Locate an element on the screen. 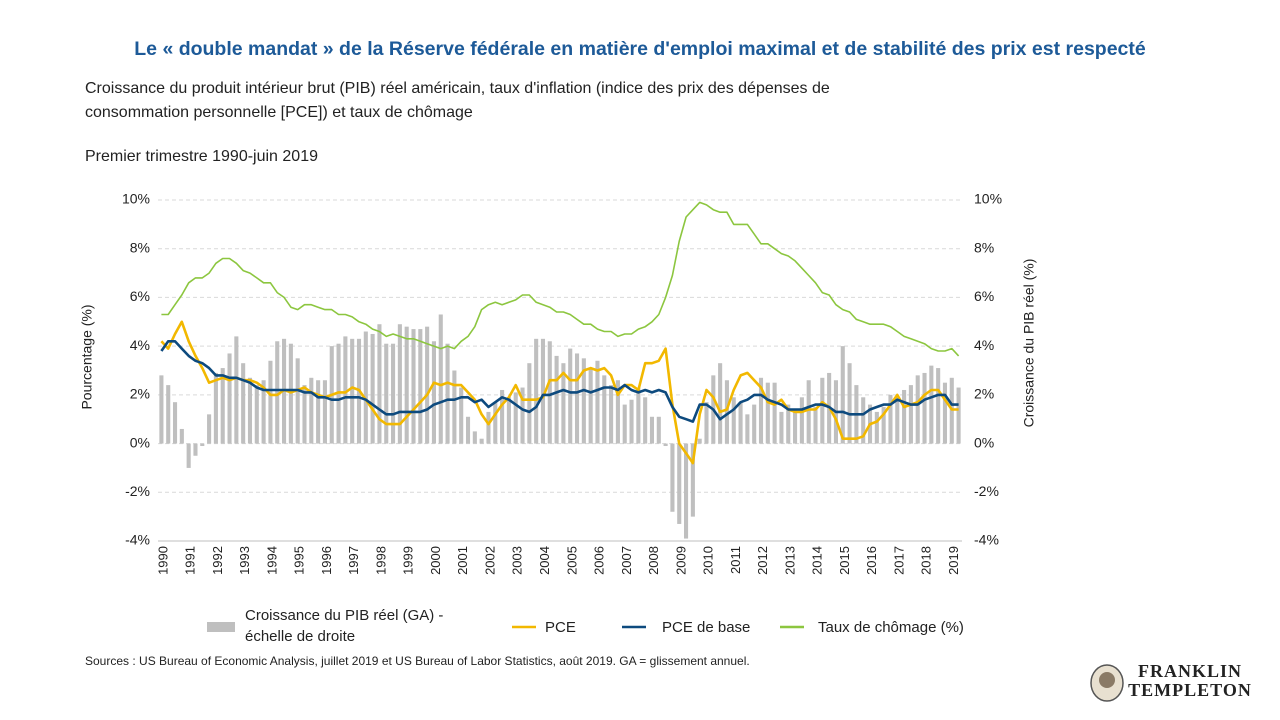  x-tick-label: 1996 is located at coordinates (326, 560).